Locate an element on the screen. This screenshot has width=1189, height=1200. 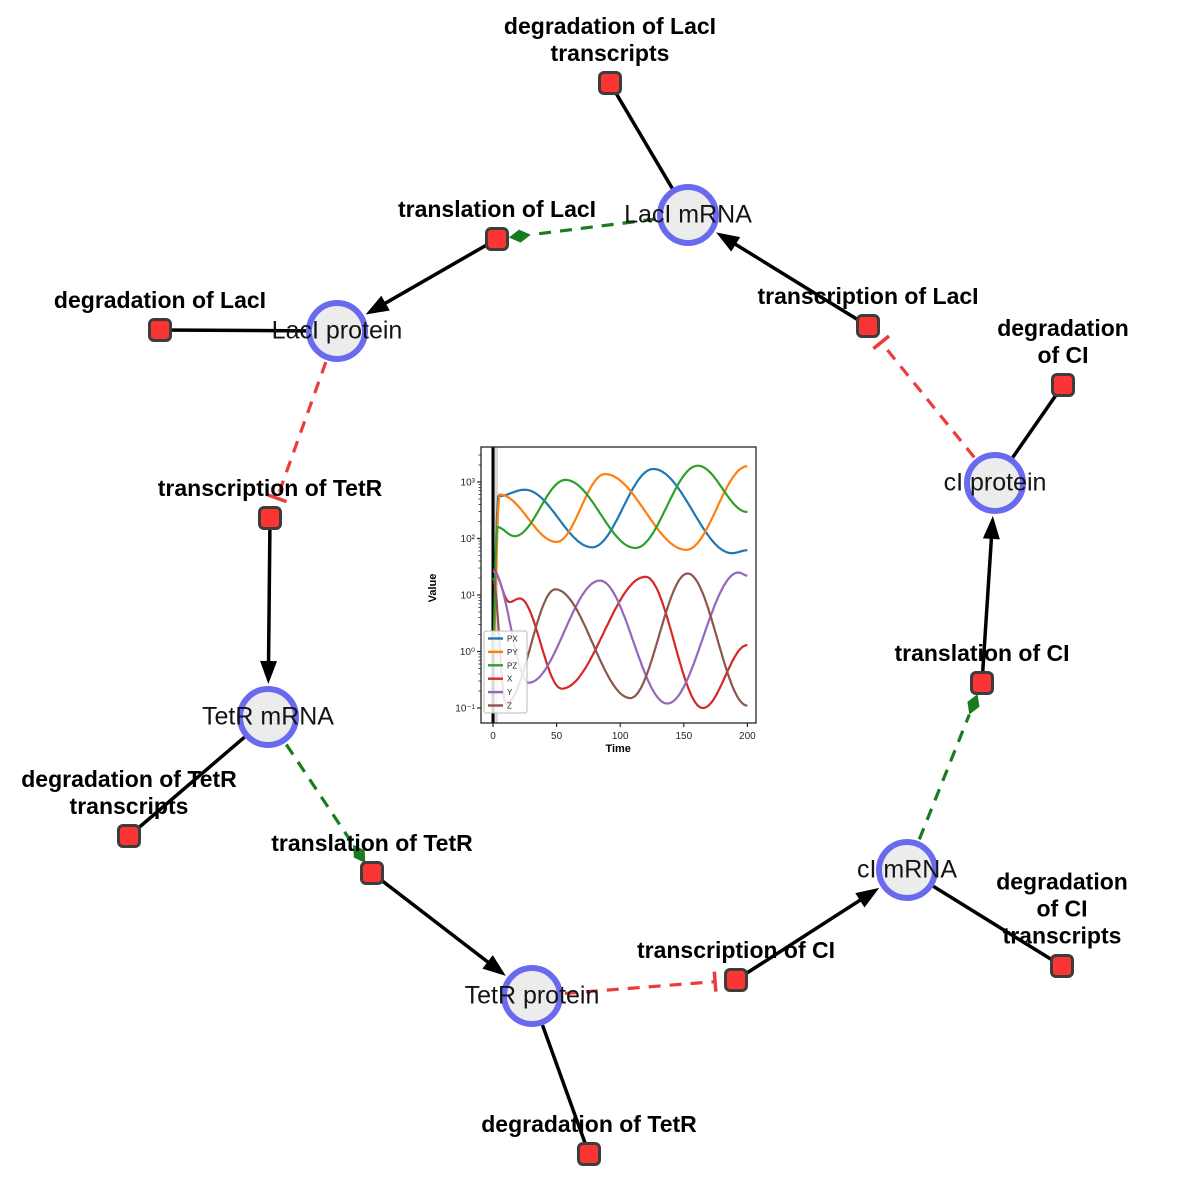
chart-line-X is located at coordinates (620, 639).